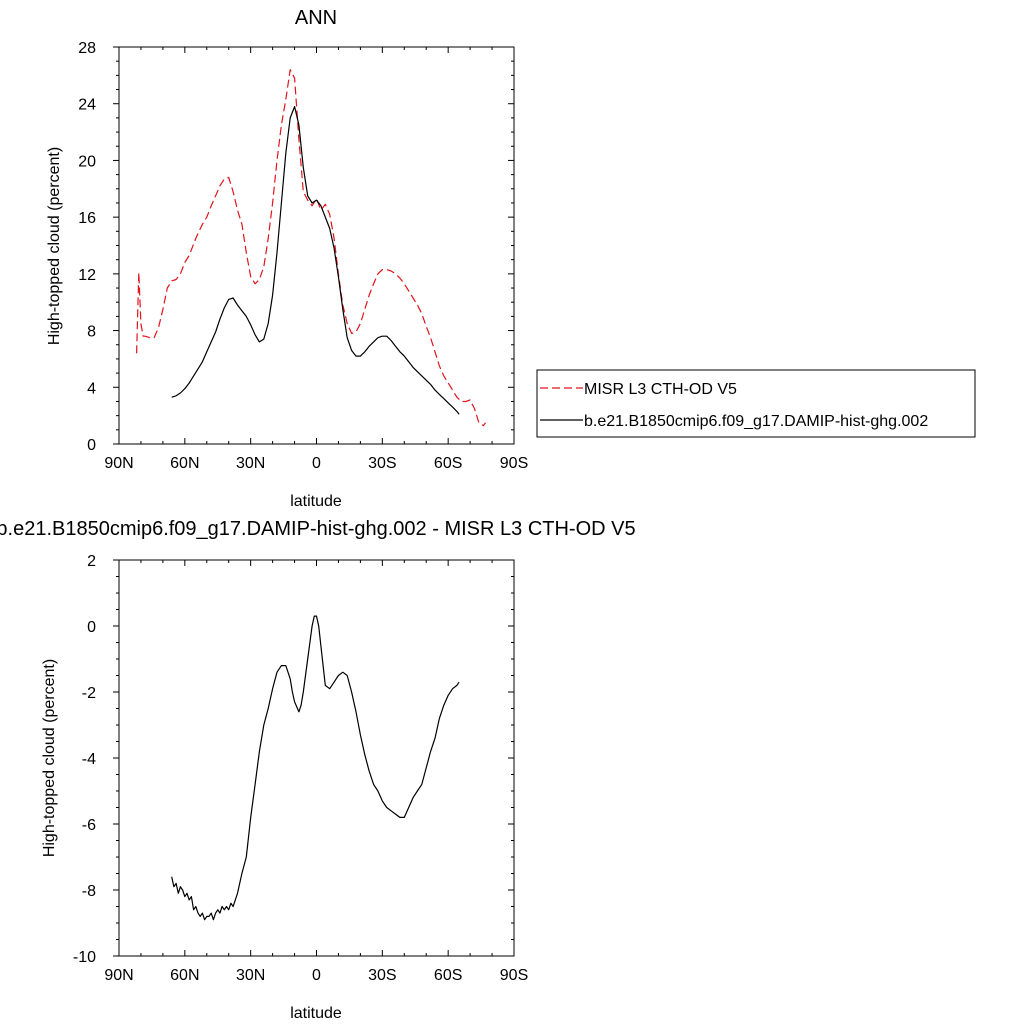  Describe the element at coordinates (448, 975) in the screenshot. I see `bottom-x-tick-label: 60S` at that location.